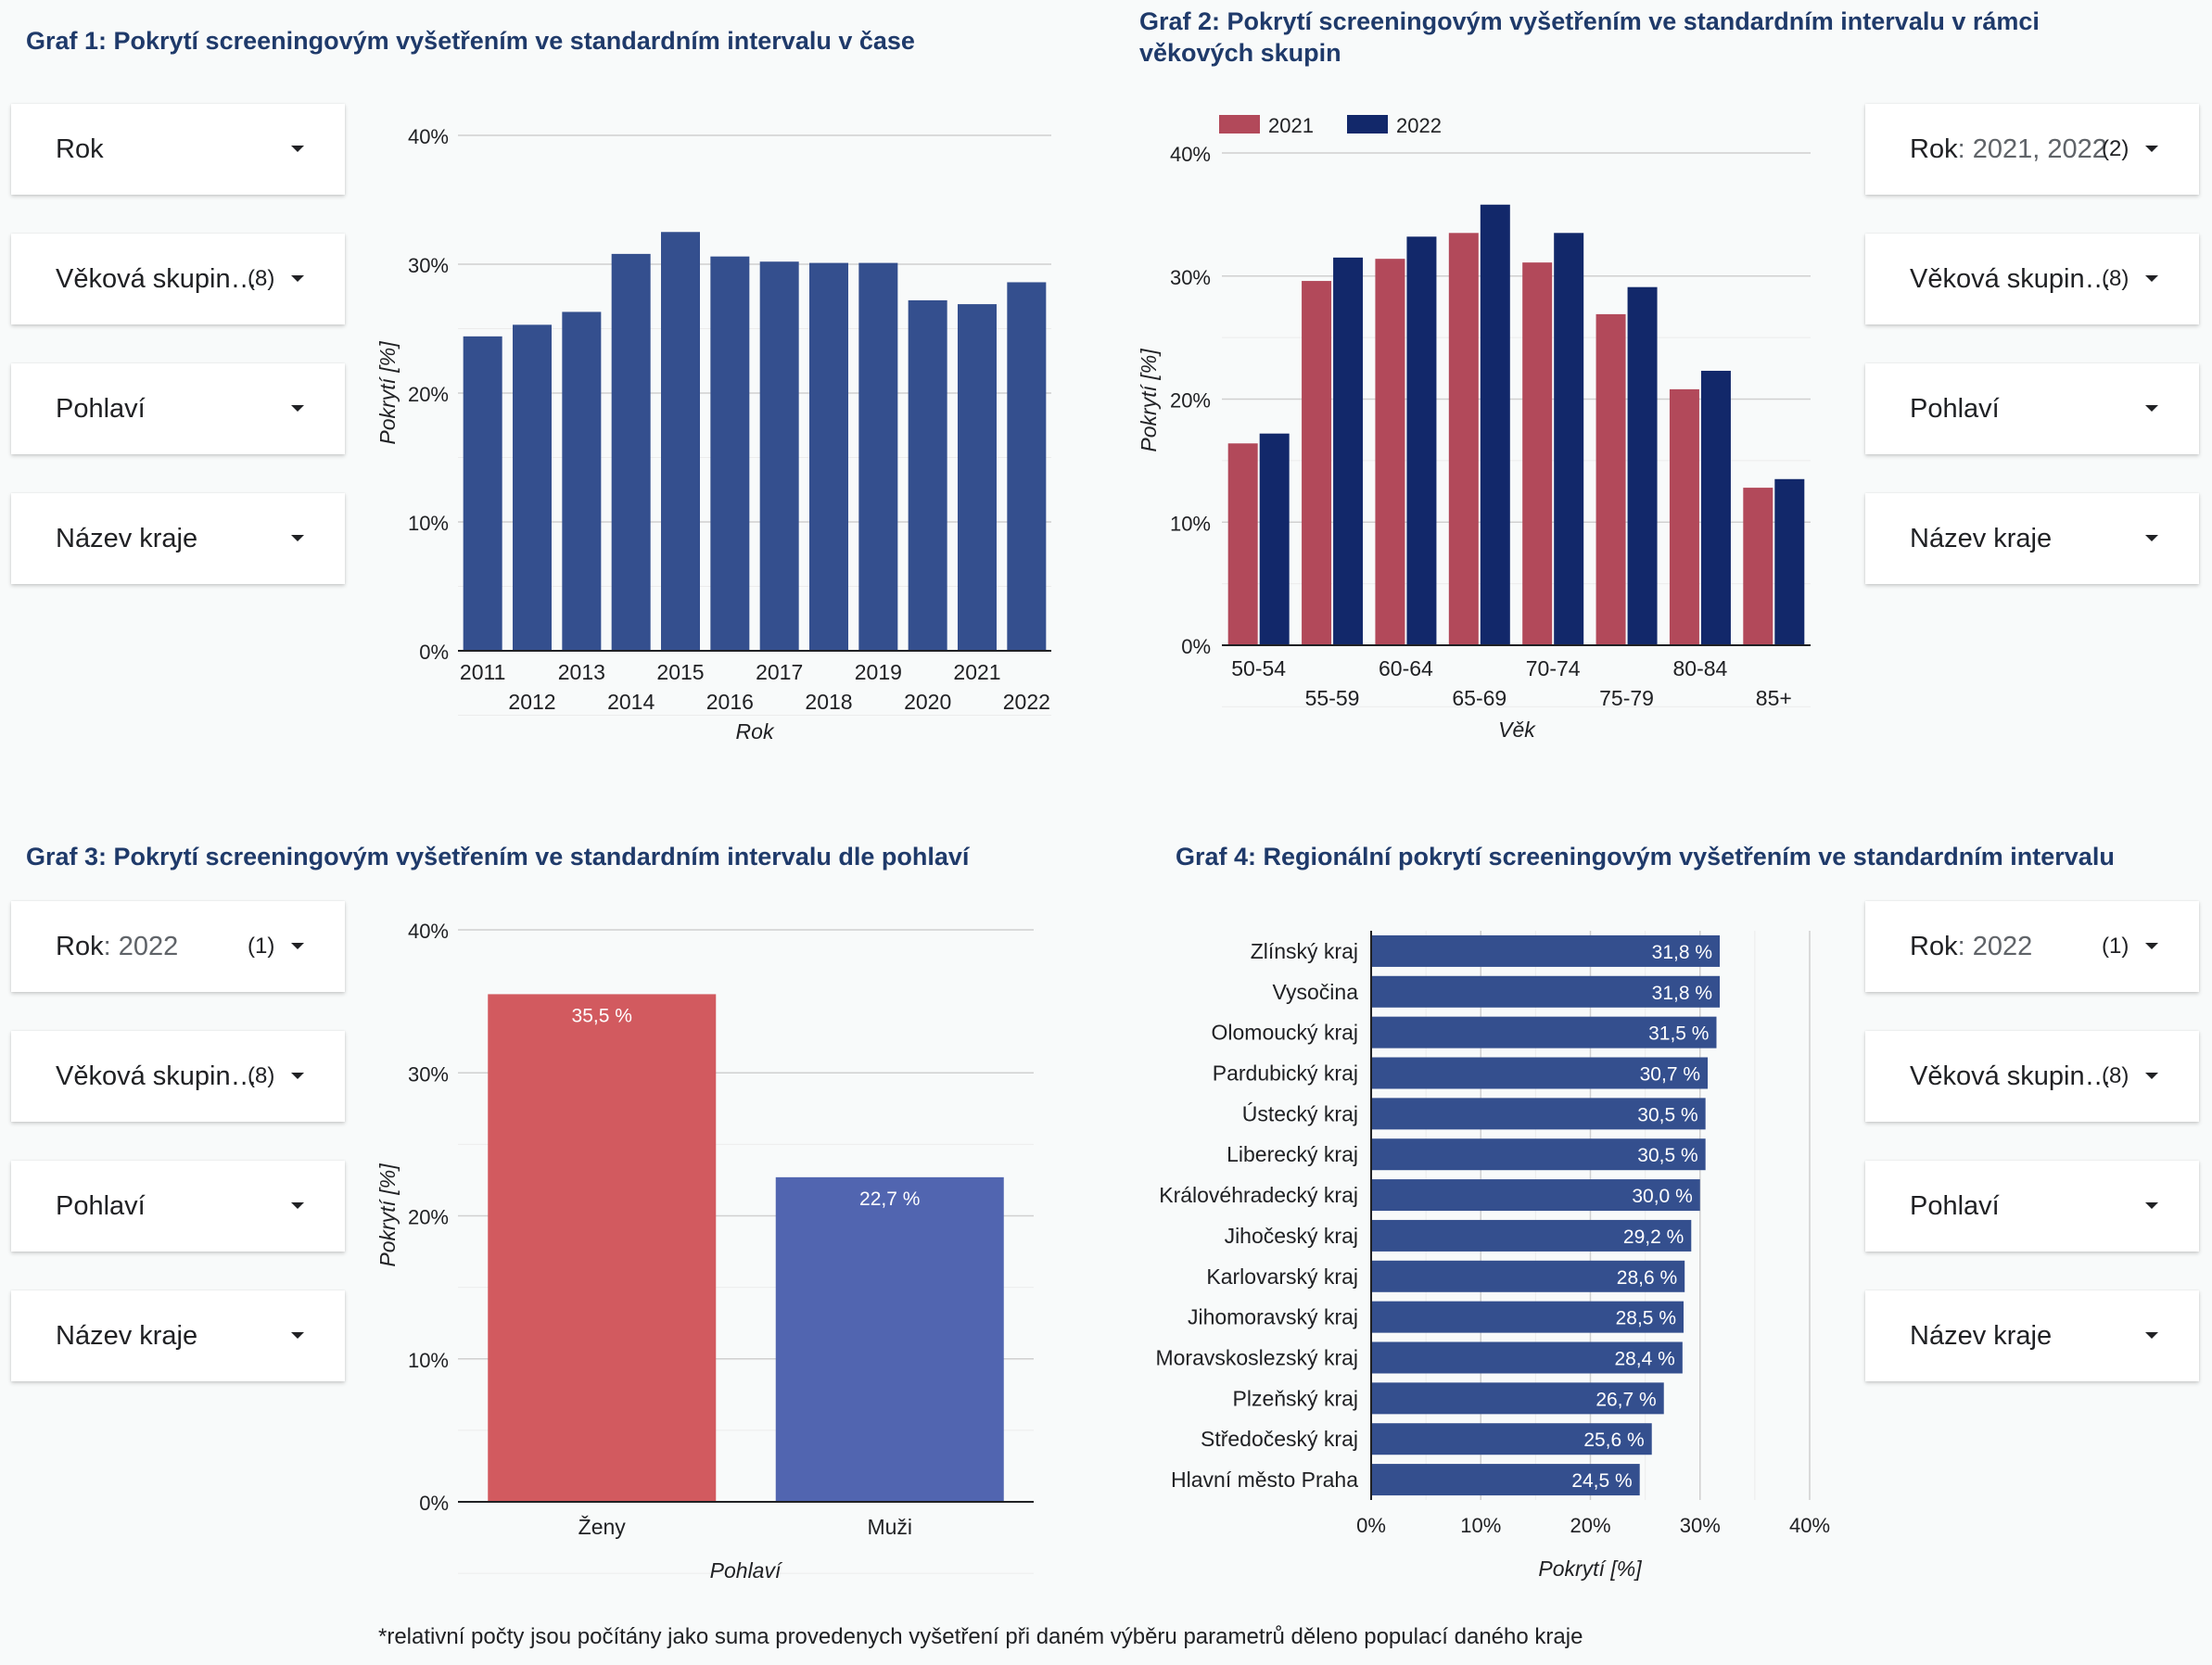  I want to click on x-tick-label: 2012, so click(531, 702).